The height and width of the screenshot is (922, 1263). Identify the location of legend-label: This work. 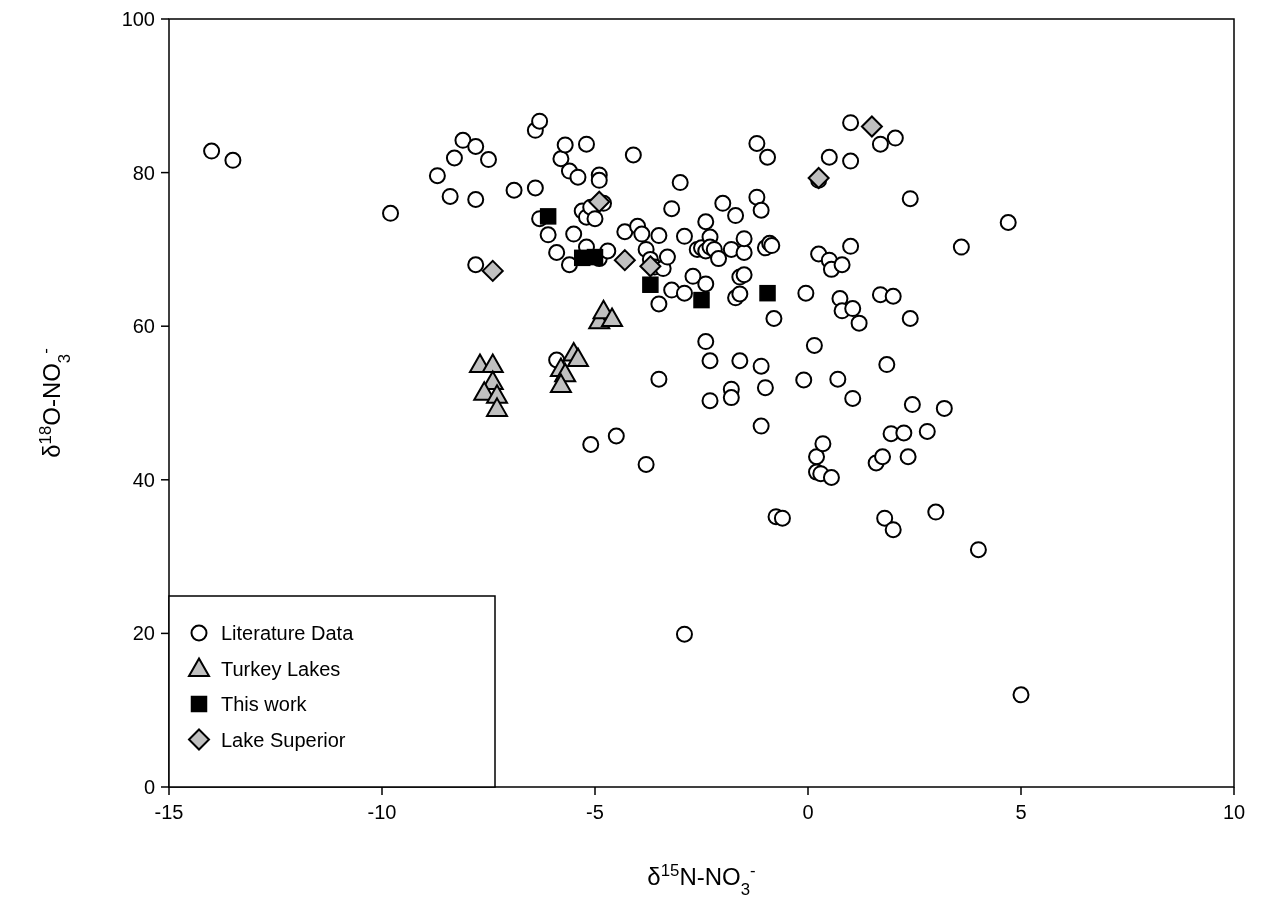
(264, 704).